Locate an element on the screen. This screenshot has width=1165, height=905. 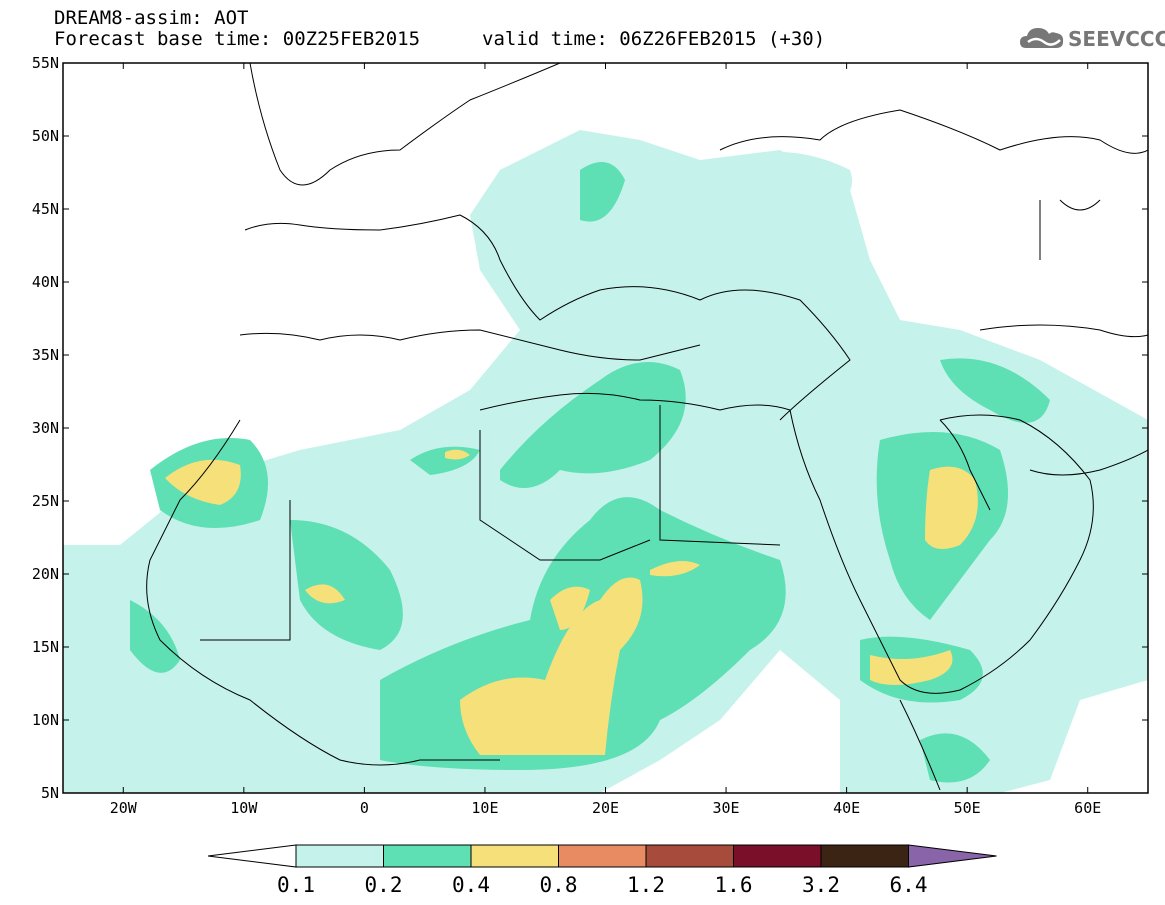
lat-tick-label: 20N is located at coordinates (45, 574).